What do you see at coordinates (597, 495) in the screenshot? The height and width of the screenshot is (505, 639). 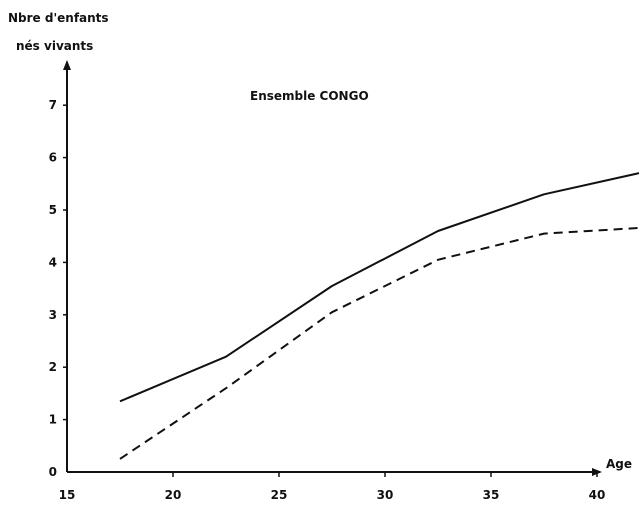 I see `x-tick-label: 40` at bounding box center [597, 495].